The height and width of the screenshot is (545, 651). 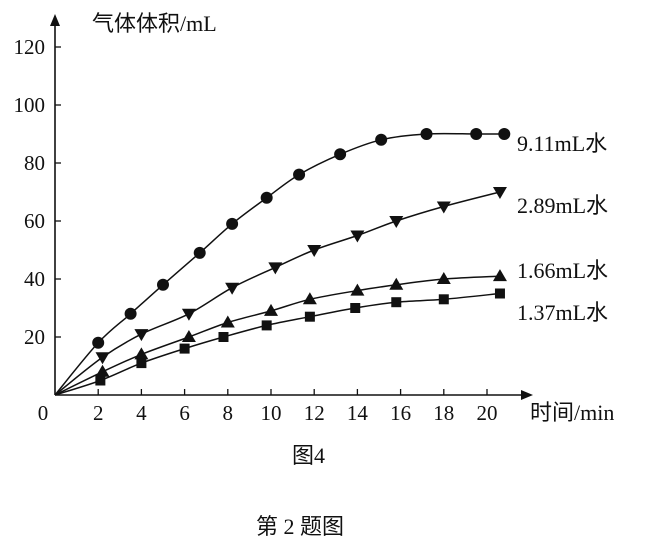 I want to click on y-tick-label-120: 120, so click(x=30, y=47).